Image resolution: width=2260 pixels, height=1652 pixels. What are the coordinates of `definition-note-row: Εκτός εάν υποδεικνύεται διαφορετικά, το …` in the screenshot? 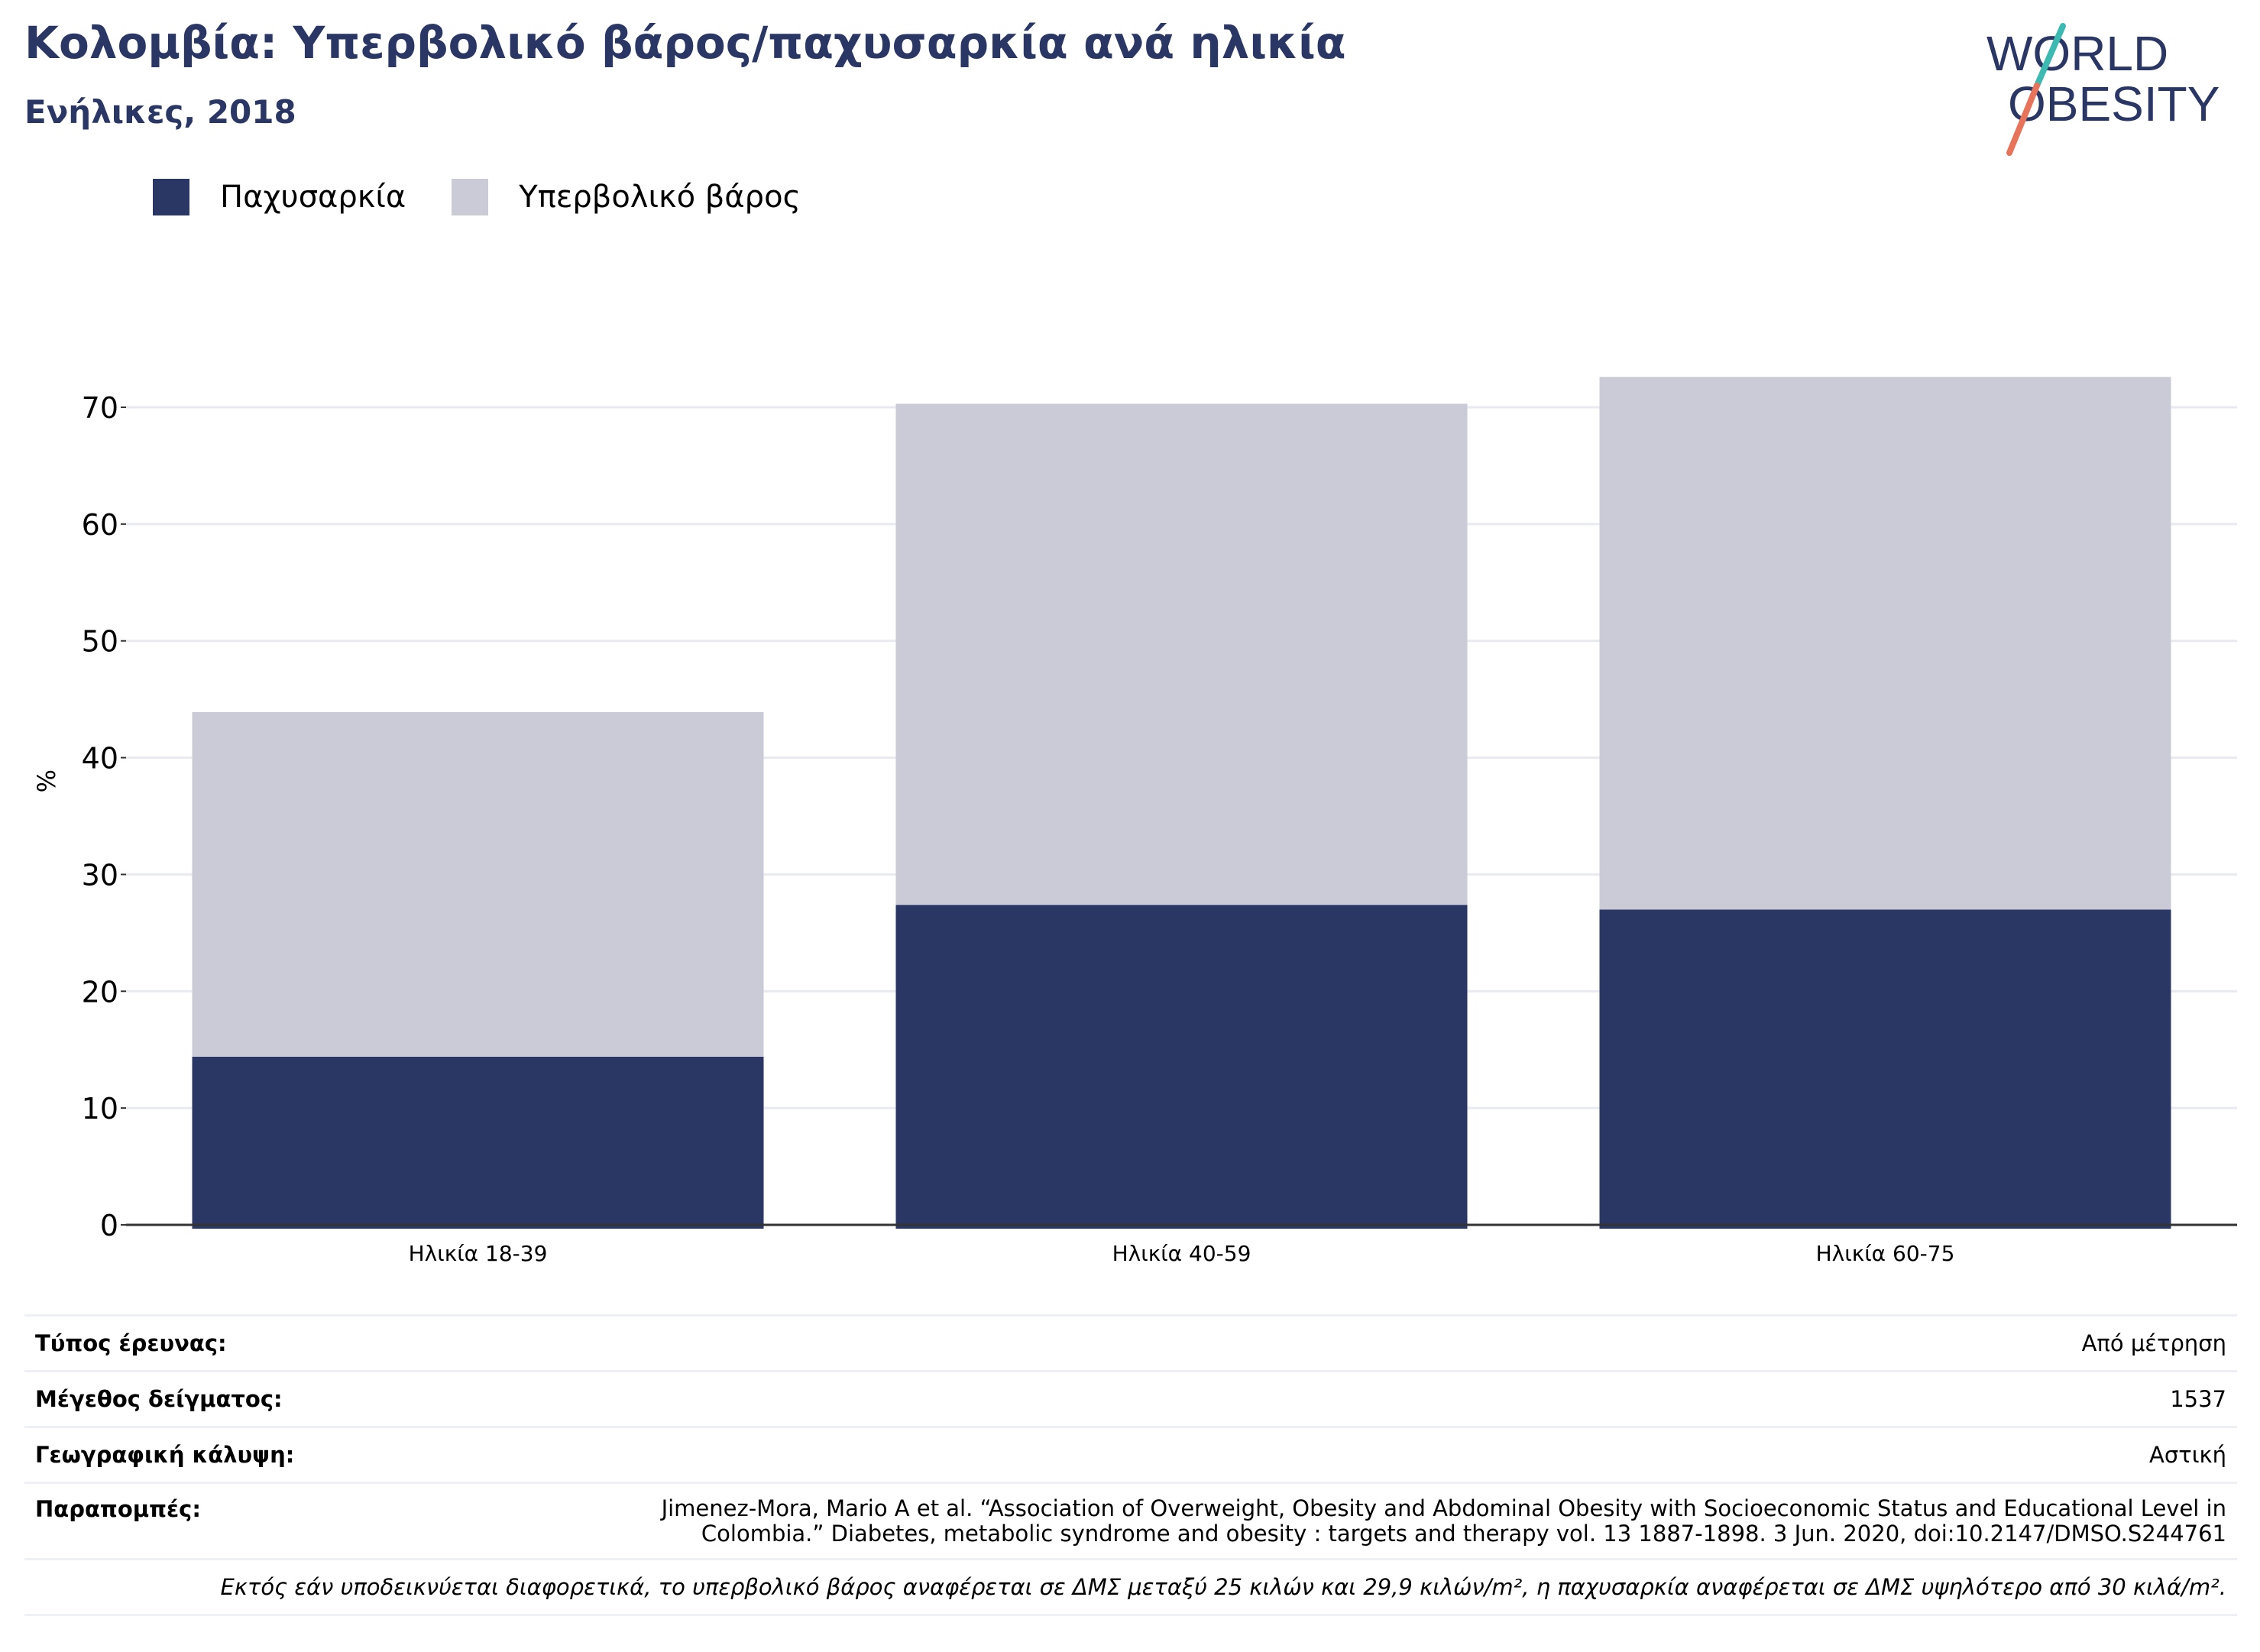 It's located at (1130, 1587).